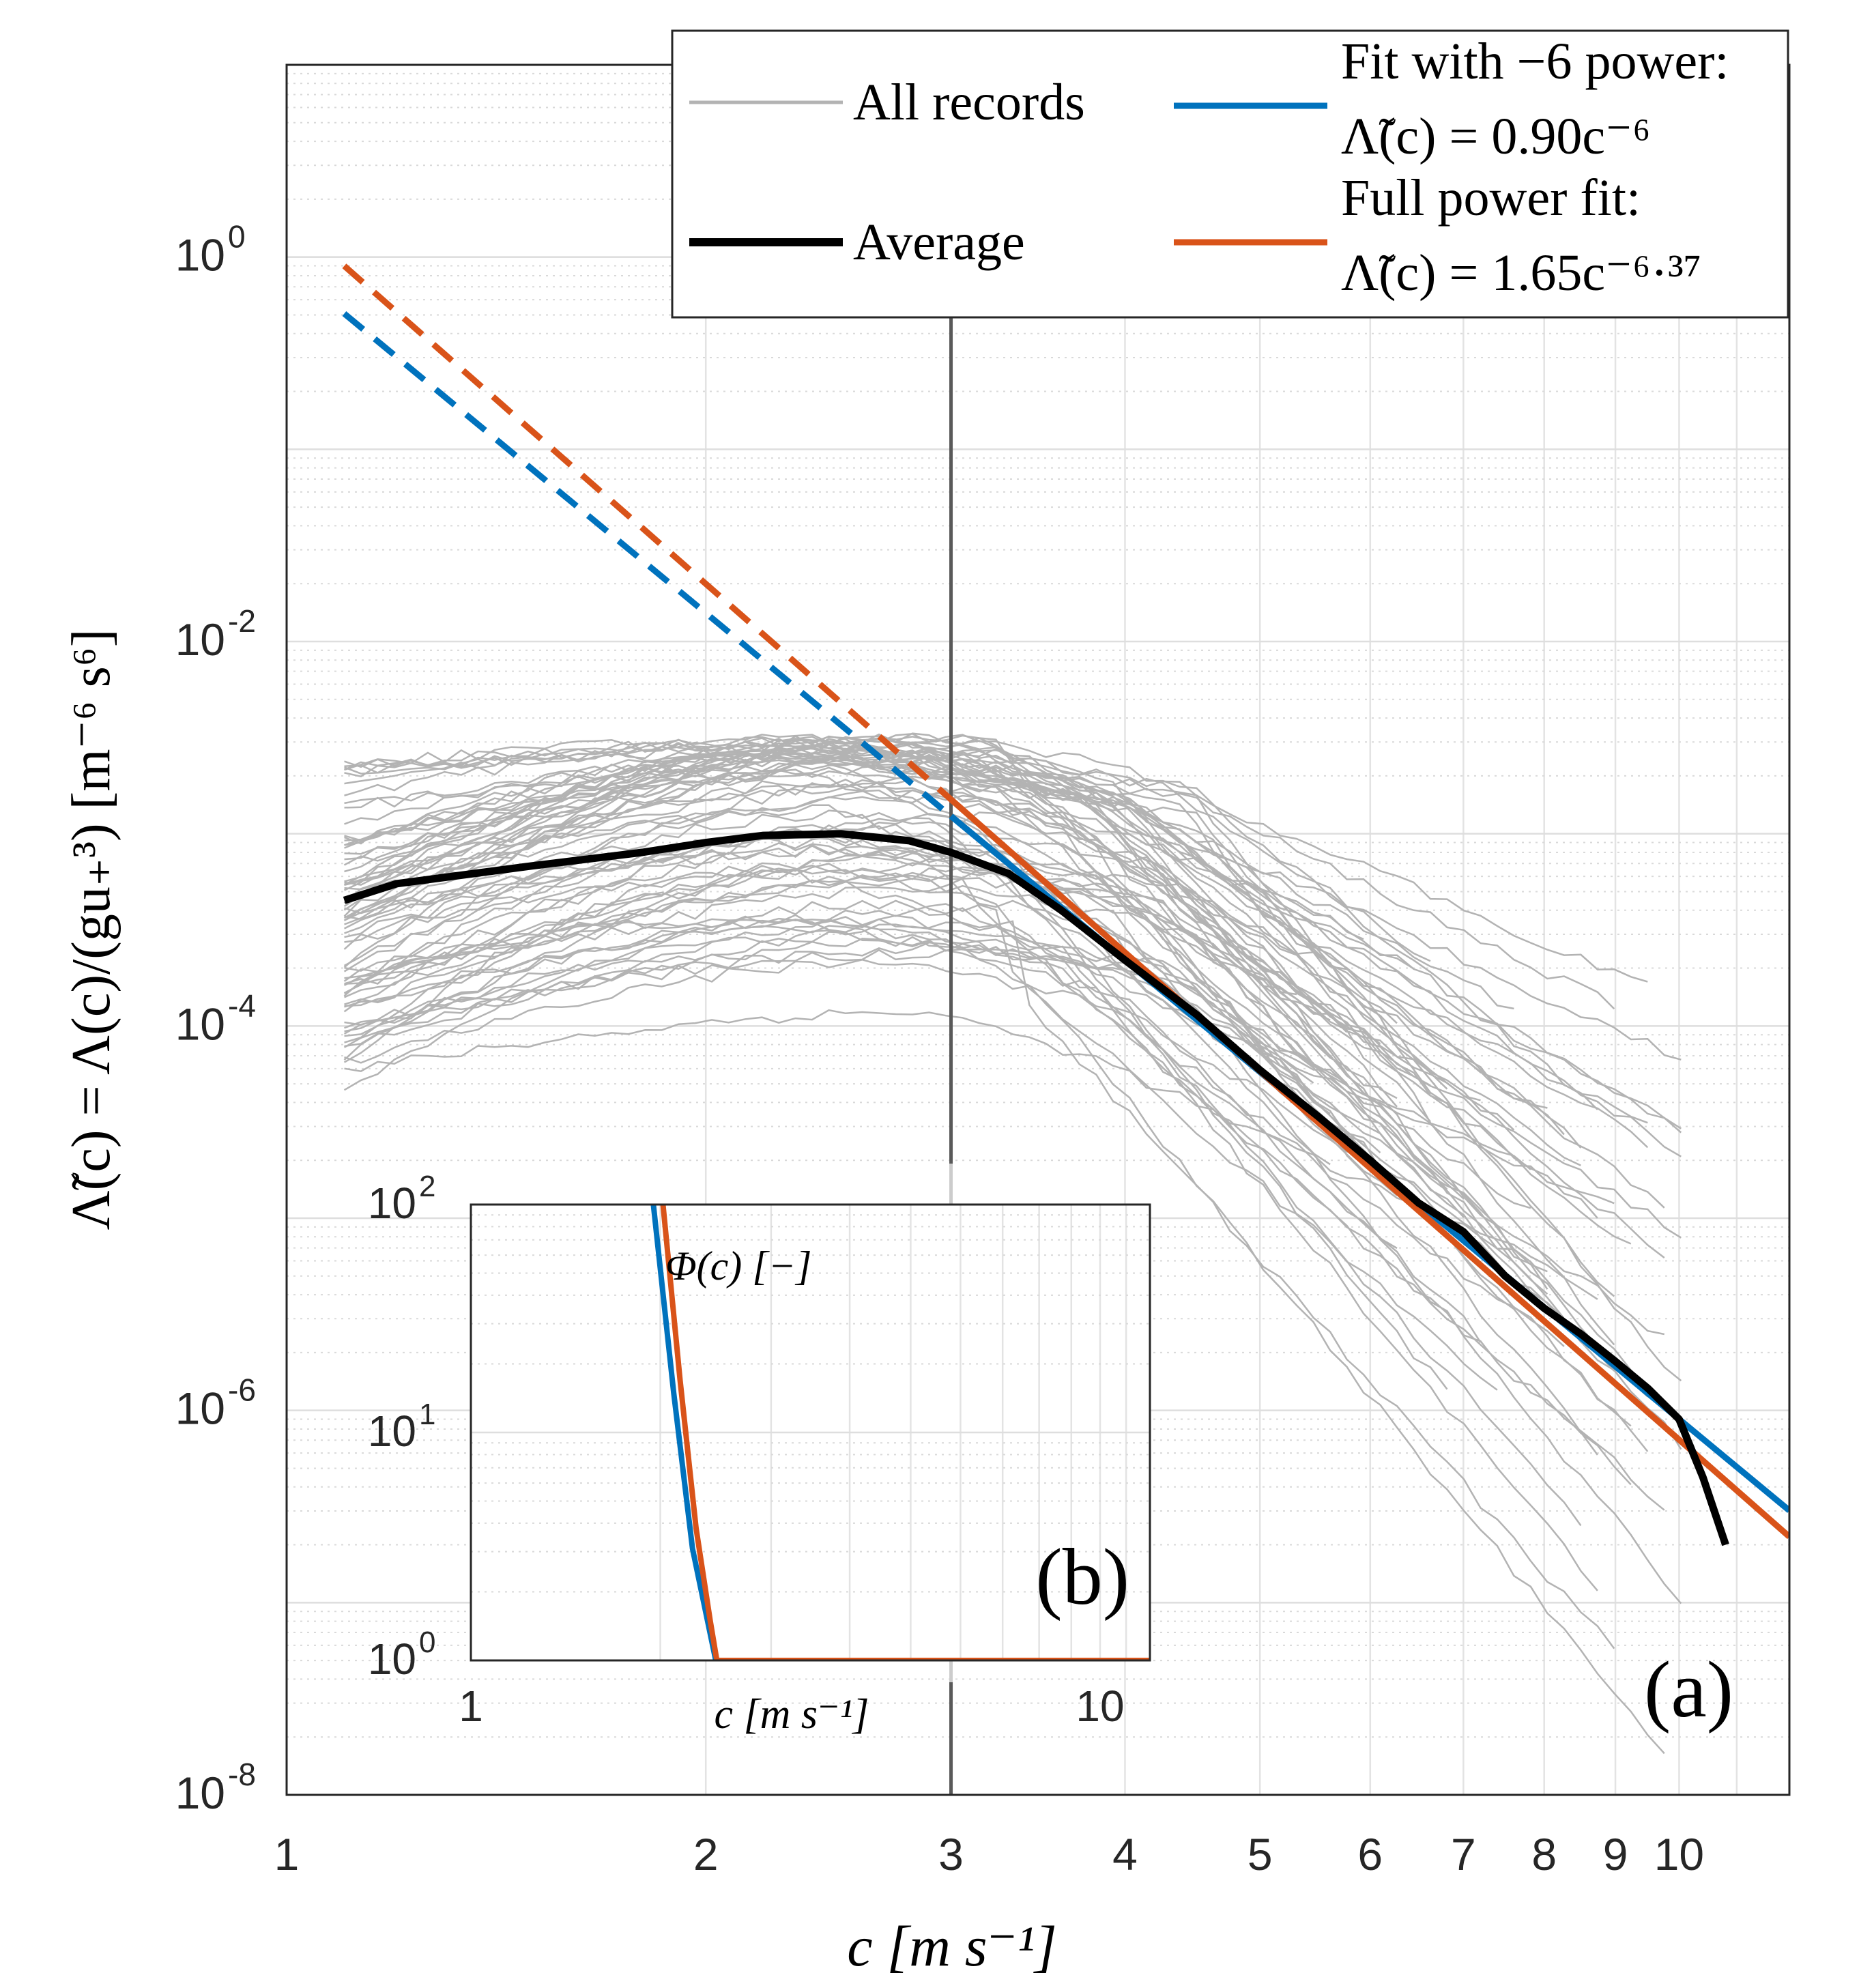 The width and height of the screenshot is (1874, 1988). I want to click on legend-label-fit-6: Fit with −6 power:, so click(1535, 61).